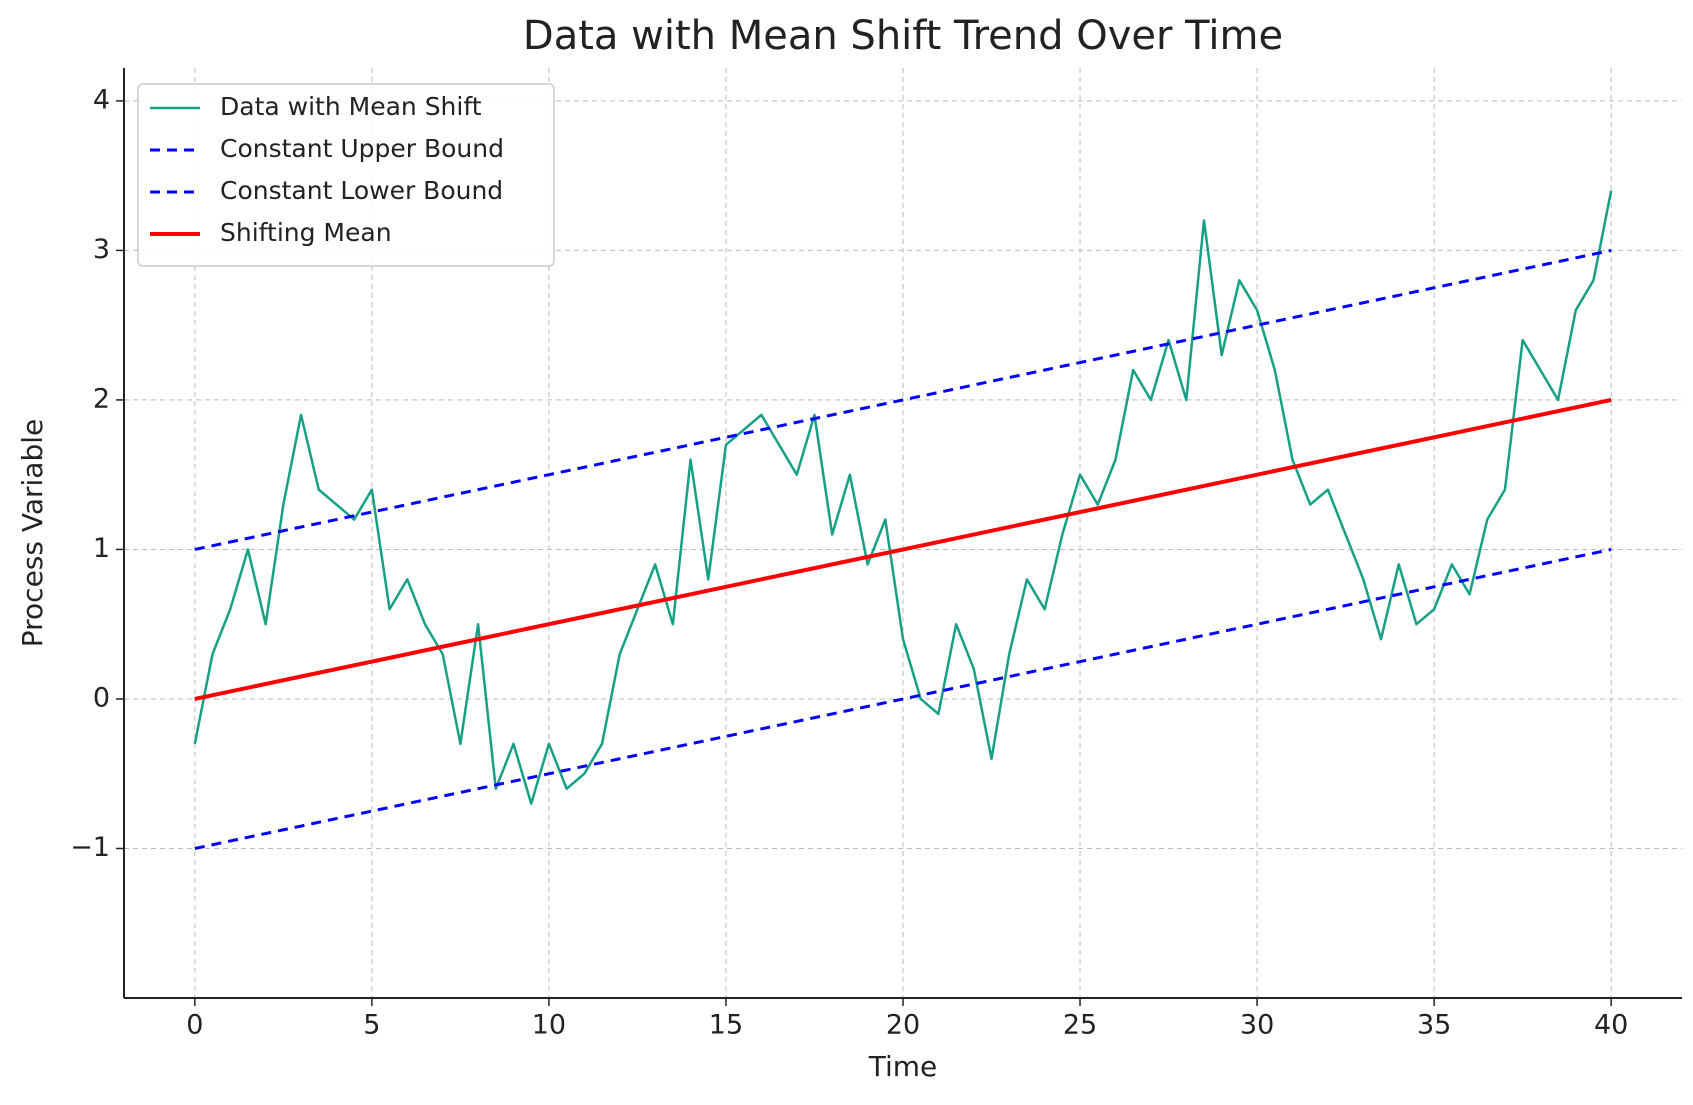 This screenshot has height=1105, width=1693. What do you see at coordinates (371, 1025) in the screenshot?
I see `x-tick-label: 5` at bounding box center [371, 1025].